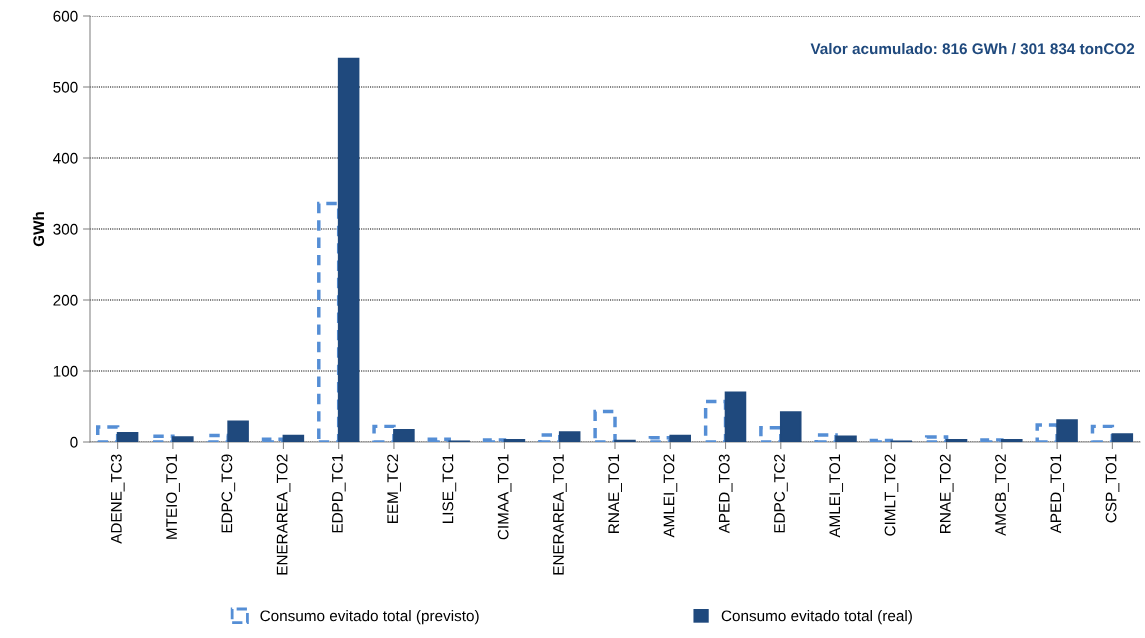  I want to click on x-tick-label: EDPC_TC2, so click(781, 493).